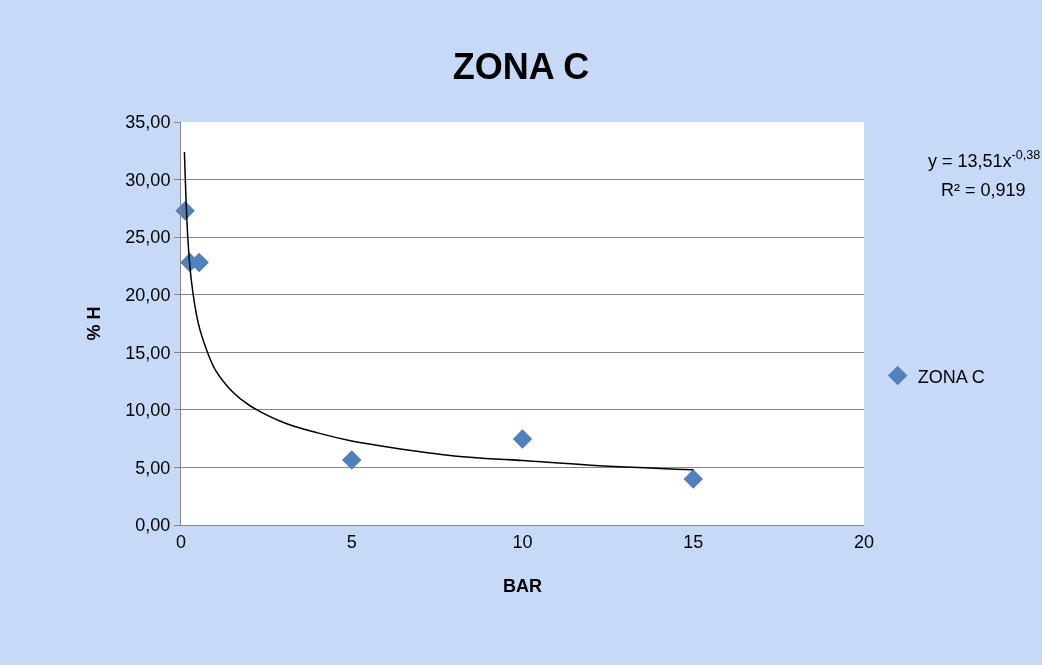  What do you see at coordinates (522, 541) in the screenshot?
I see `x-tick-label: 10` at bounding box center [522, 541].